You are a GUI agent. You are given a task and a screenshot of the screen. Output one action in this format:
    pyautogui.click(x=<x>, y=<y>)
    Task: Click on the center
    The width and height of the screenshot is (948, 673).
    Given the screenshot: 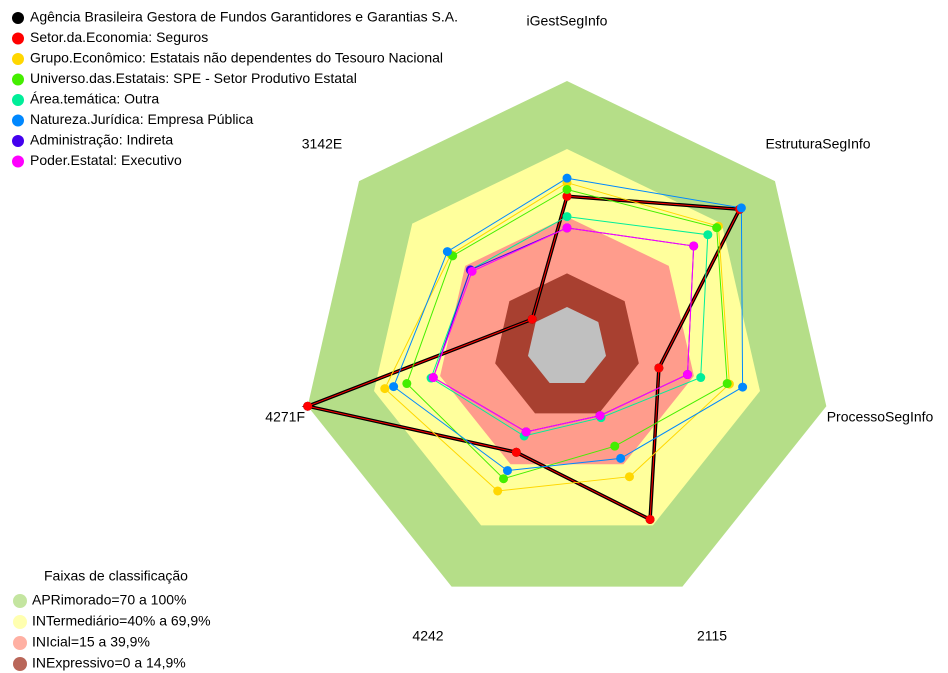 What is the action you would take?
    pyautogui.click(x=567, y=345)
    